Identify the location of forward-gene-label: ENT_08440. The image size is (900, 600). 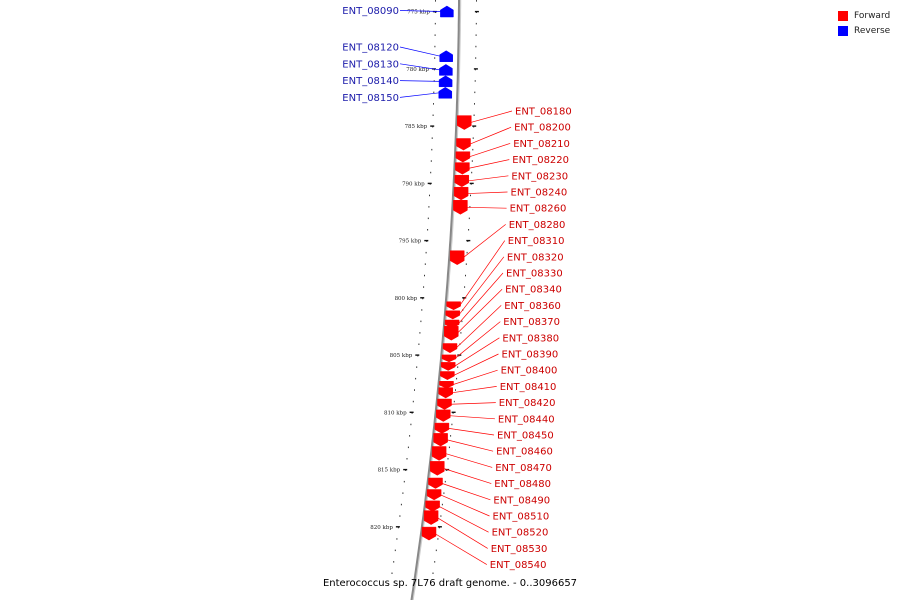
(526, 419).